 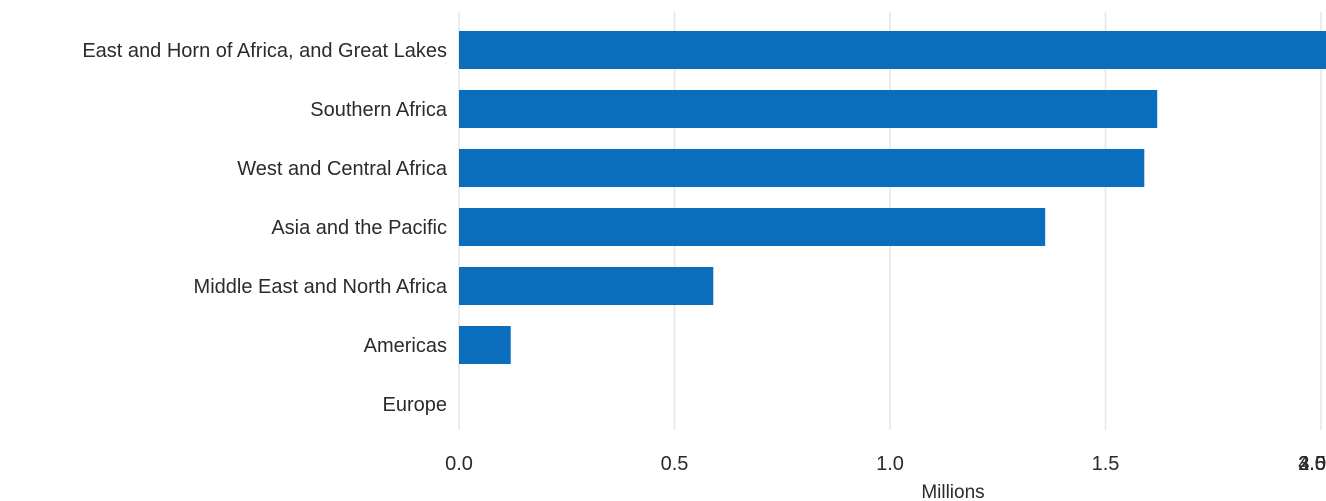 I want to click on bar-west-and-central-africa, so click(x=802, y=168).